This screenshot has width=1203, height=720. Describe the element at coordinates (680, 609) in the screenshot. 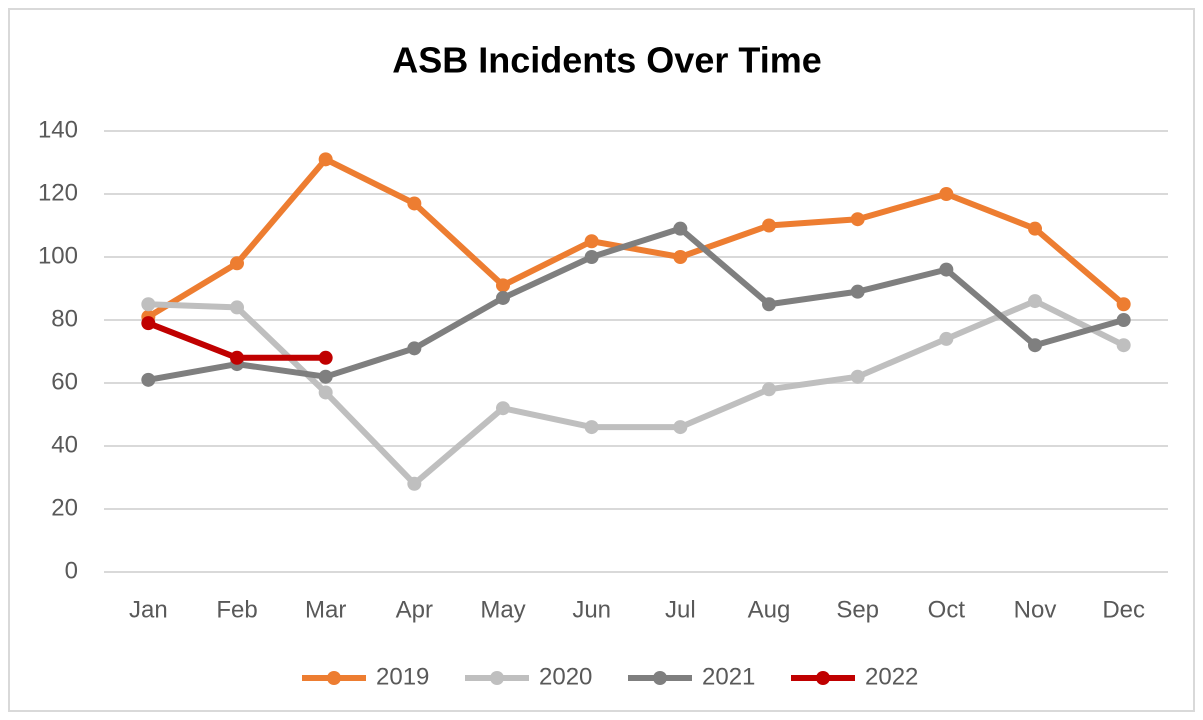

I see `x-tick-label: Jul` at that location.